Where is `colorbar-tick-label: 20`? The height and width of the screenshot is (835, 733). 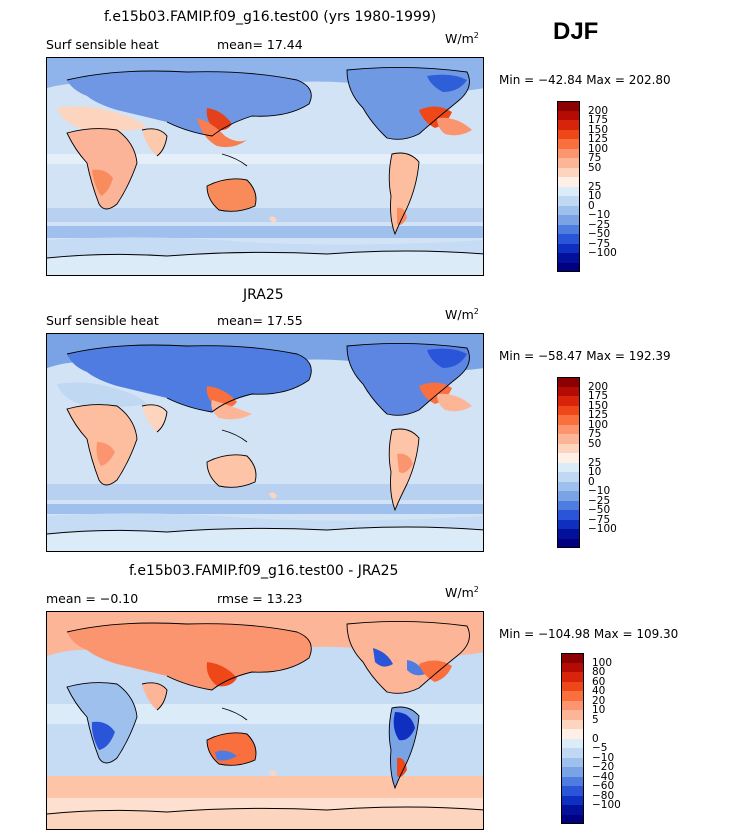 colorbar-tick-label: 20 is located at coordinates (599, 700).